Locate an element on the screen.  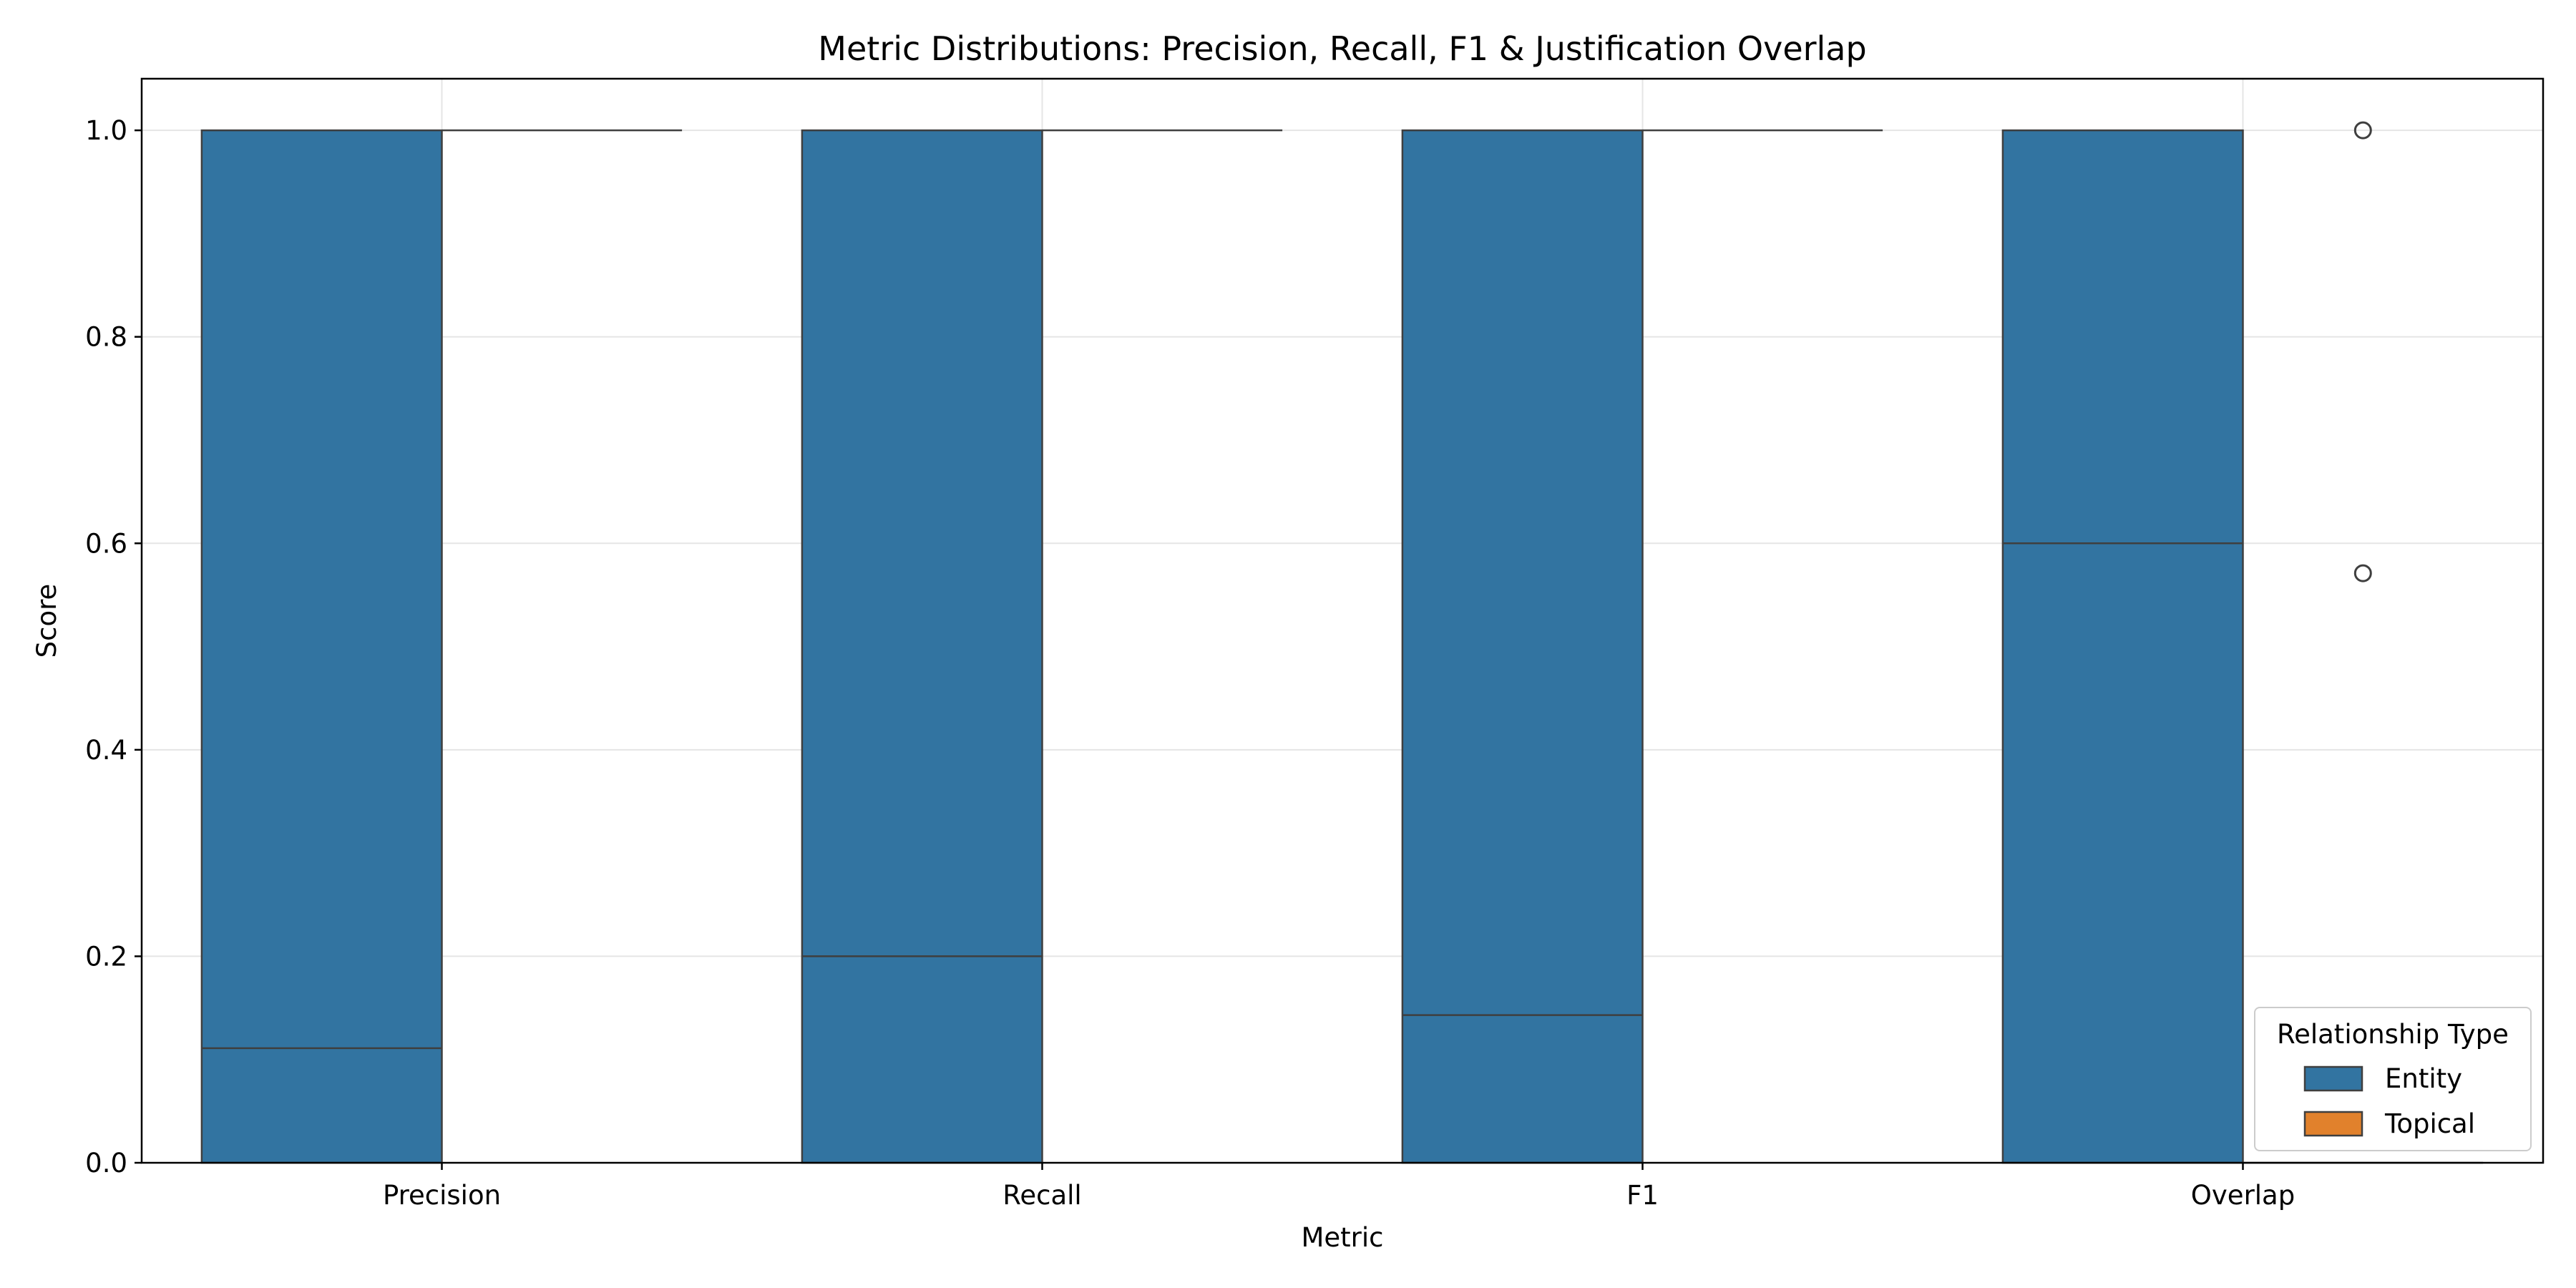
x-tick-label-recall: Recall is located at coordinates (1041, 1195).